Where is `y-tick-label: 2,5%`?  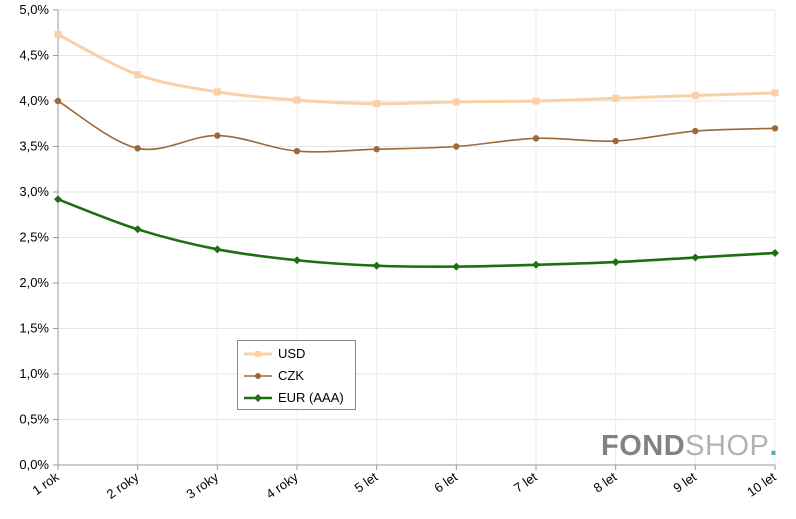
y-tick-label: 2,5% is located at coordinates (34, 237).